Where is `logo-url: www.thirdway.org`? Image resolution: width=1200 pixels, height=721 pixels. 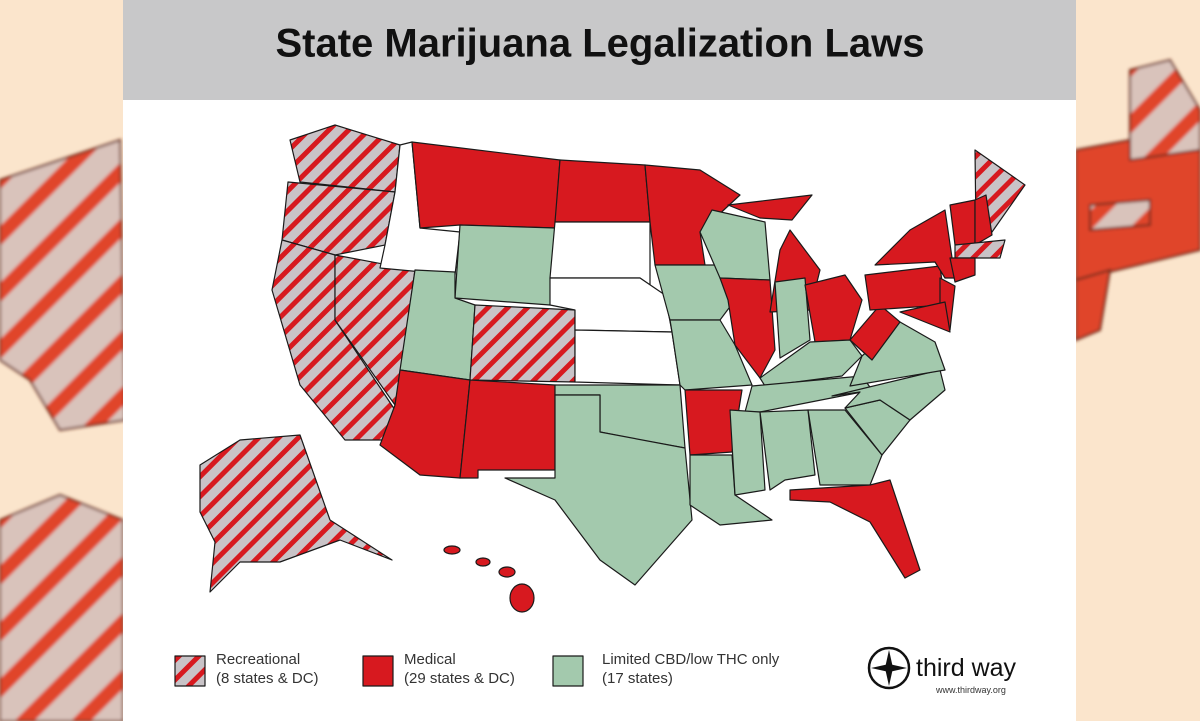 logo-url: www.thirdway.org is located at coordinates (970, 690).